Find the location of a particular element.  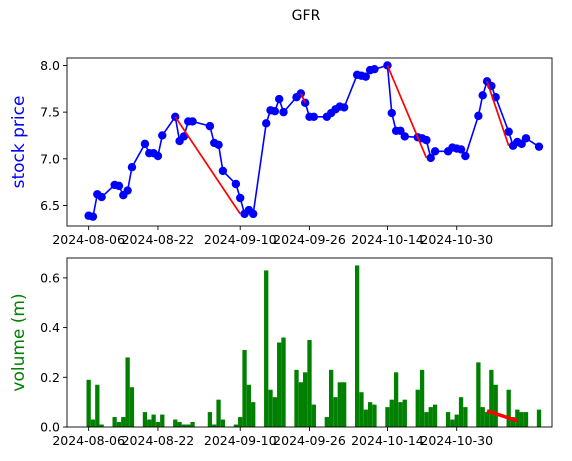

x-tick-label: 2024-09-10 is located at coordinates (240, 440).